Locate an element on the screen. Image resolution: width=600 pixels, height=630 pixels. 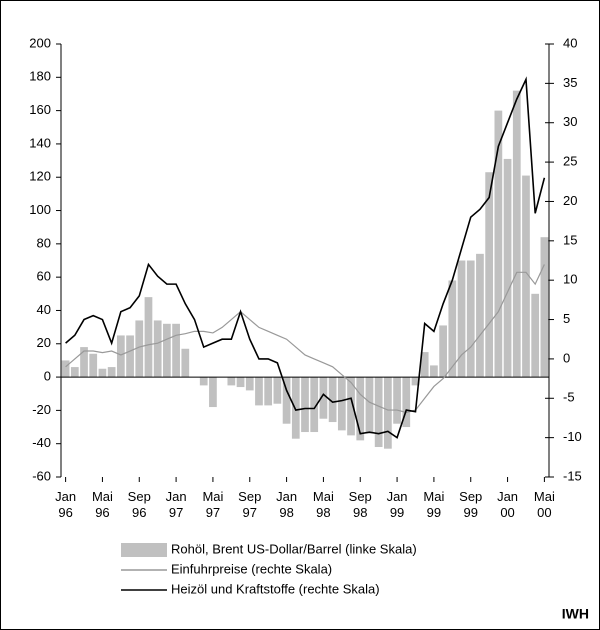
y-tick-label: 200 is located at coordinates (40, 42).